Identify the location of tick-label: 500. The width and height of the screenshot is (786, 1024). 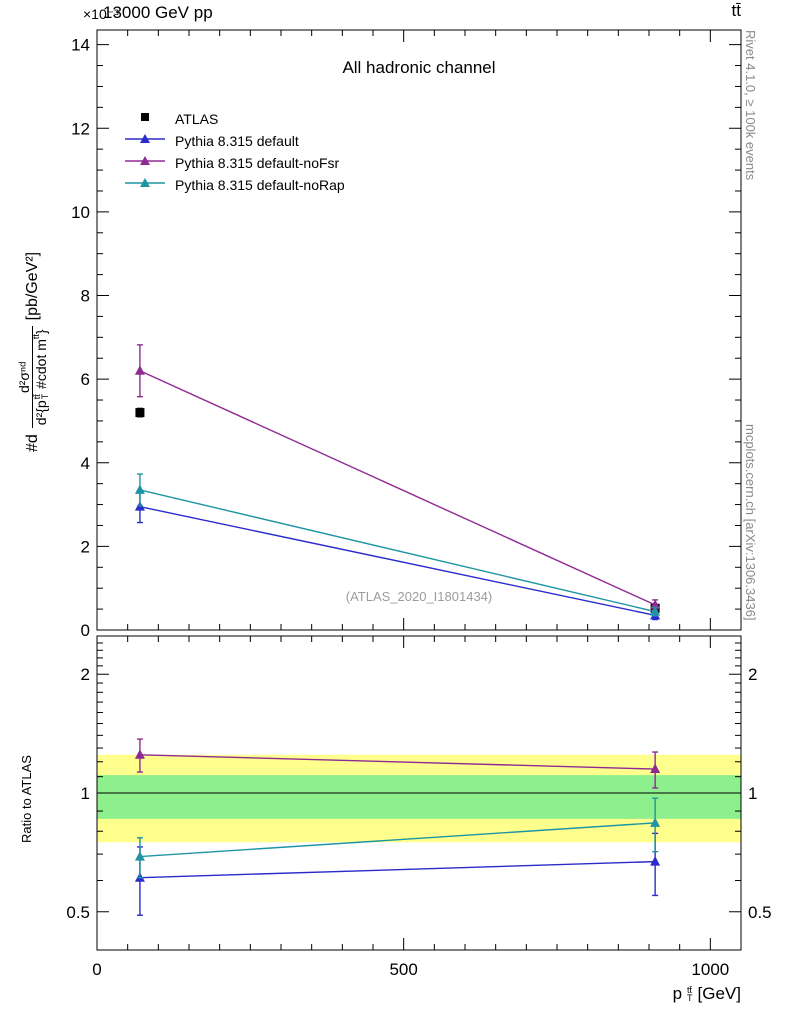
(403, 969).